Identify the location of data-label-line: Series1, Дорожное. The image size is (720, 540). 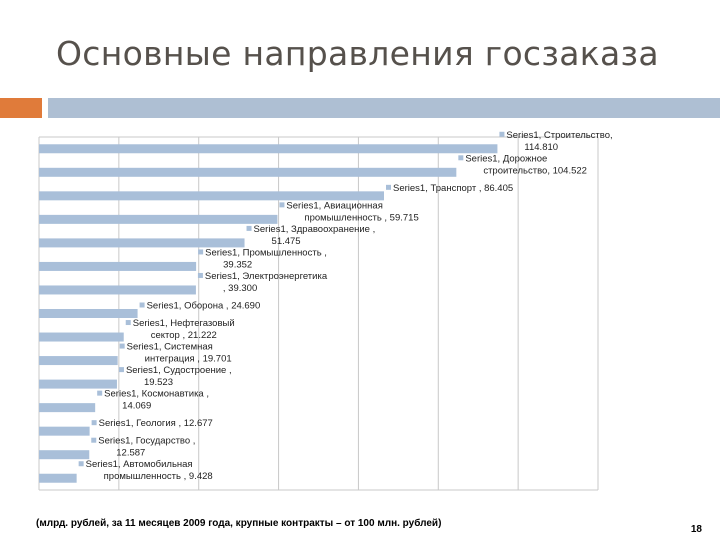
(506, 158).